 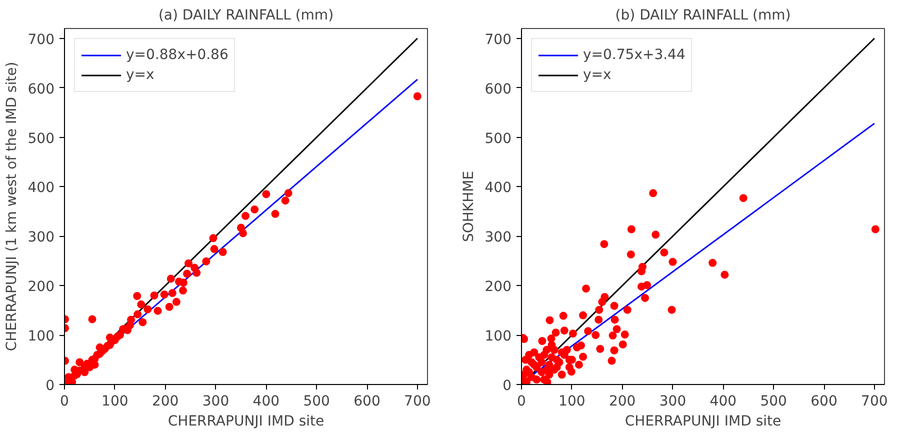 What do you see at coordinates (12, 207) in the screenshot?
I see `y-axis-title: CHERRAPUNJI (1 km west of the IMD site)` at bounding box center [12, 207].